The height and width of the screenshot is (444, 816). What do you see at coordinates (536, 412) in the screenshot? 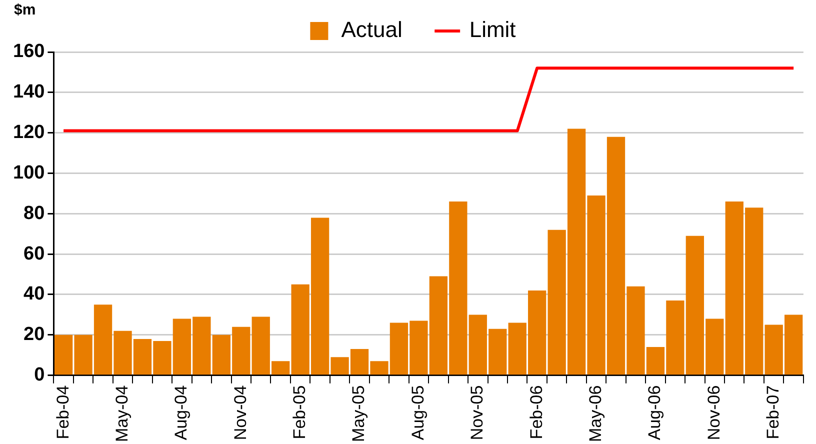
I see `x-tick-label: Feb-06` at bounding box center [536, 412].